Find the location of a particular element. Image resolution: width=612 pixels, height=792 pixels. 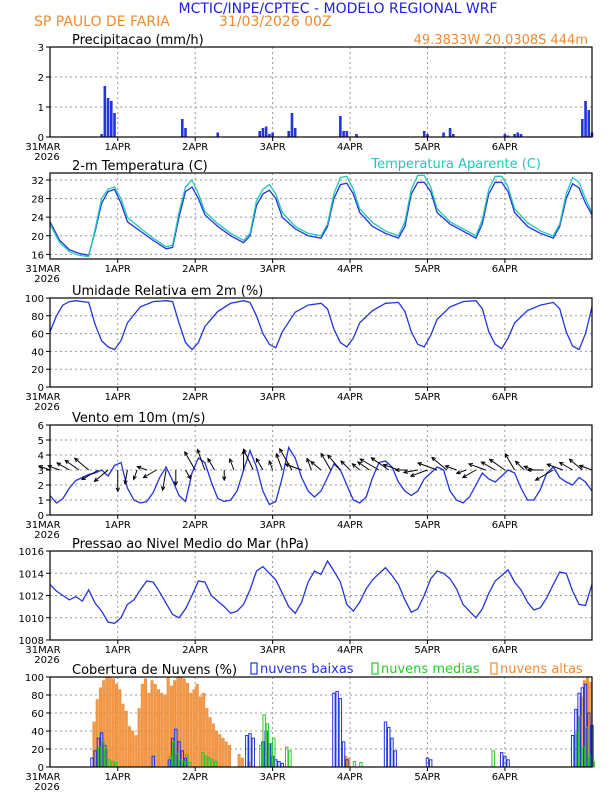

y-tick-label: 1014 is located at coordinates (31, 574).